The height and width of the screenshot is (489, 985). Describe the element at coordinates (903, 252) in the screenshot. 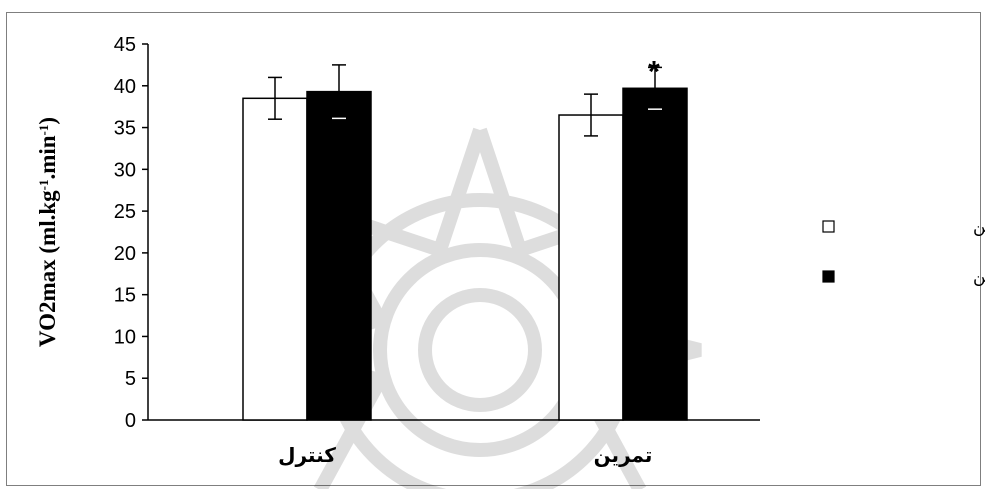

I see `legend: قبل از تمرین بعد از تمرین` at that location.